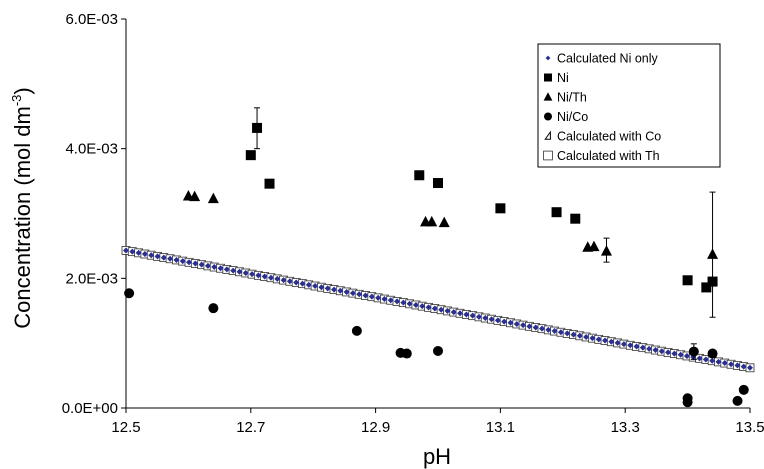 Image resolution: width=764 pixels, height=469 pixels. I want to click on x-tick-label: 12.7, so click(250, 427).